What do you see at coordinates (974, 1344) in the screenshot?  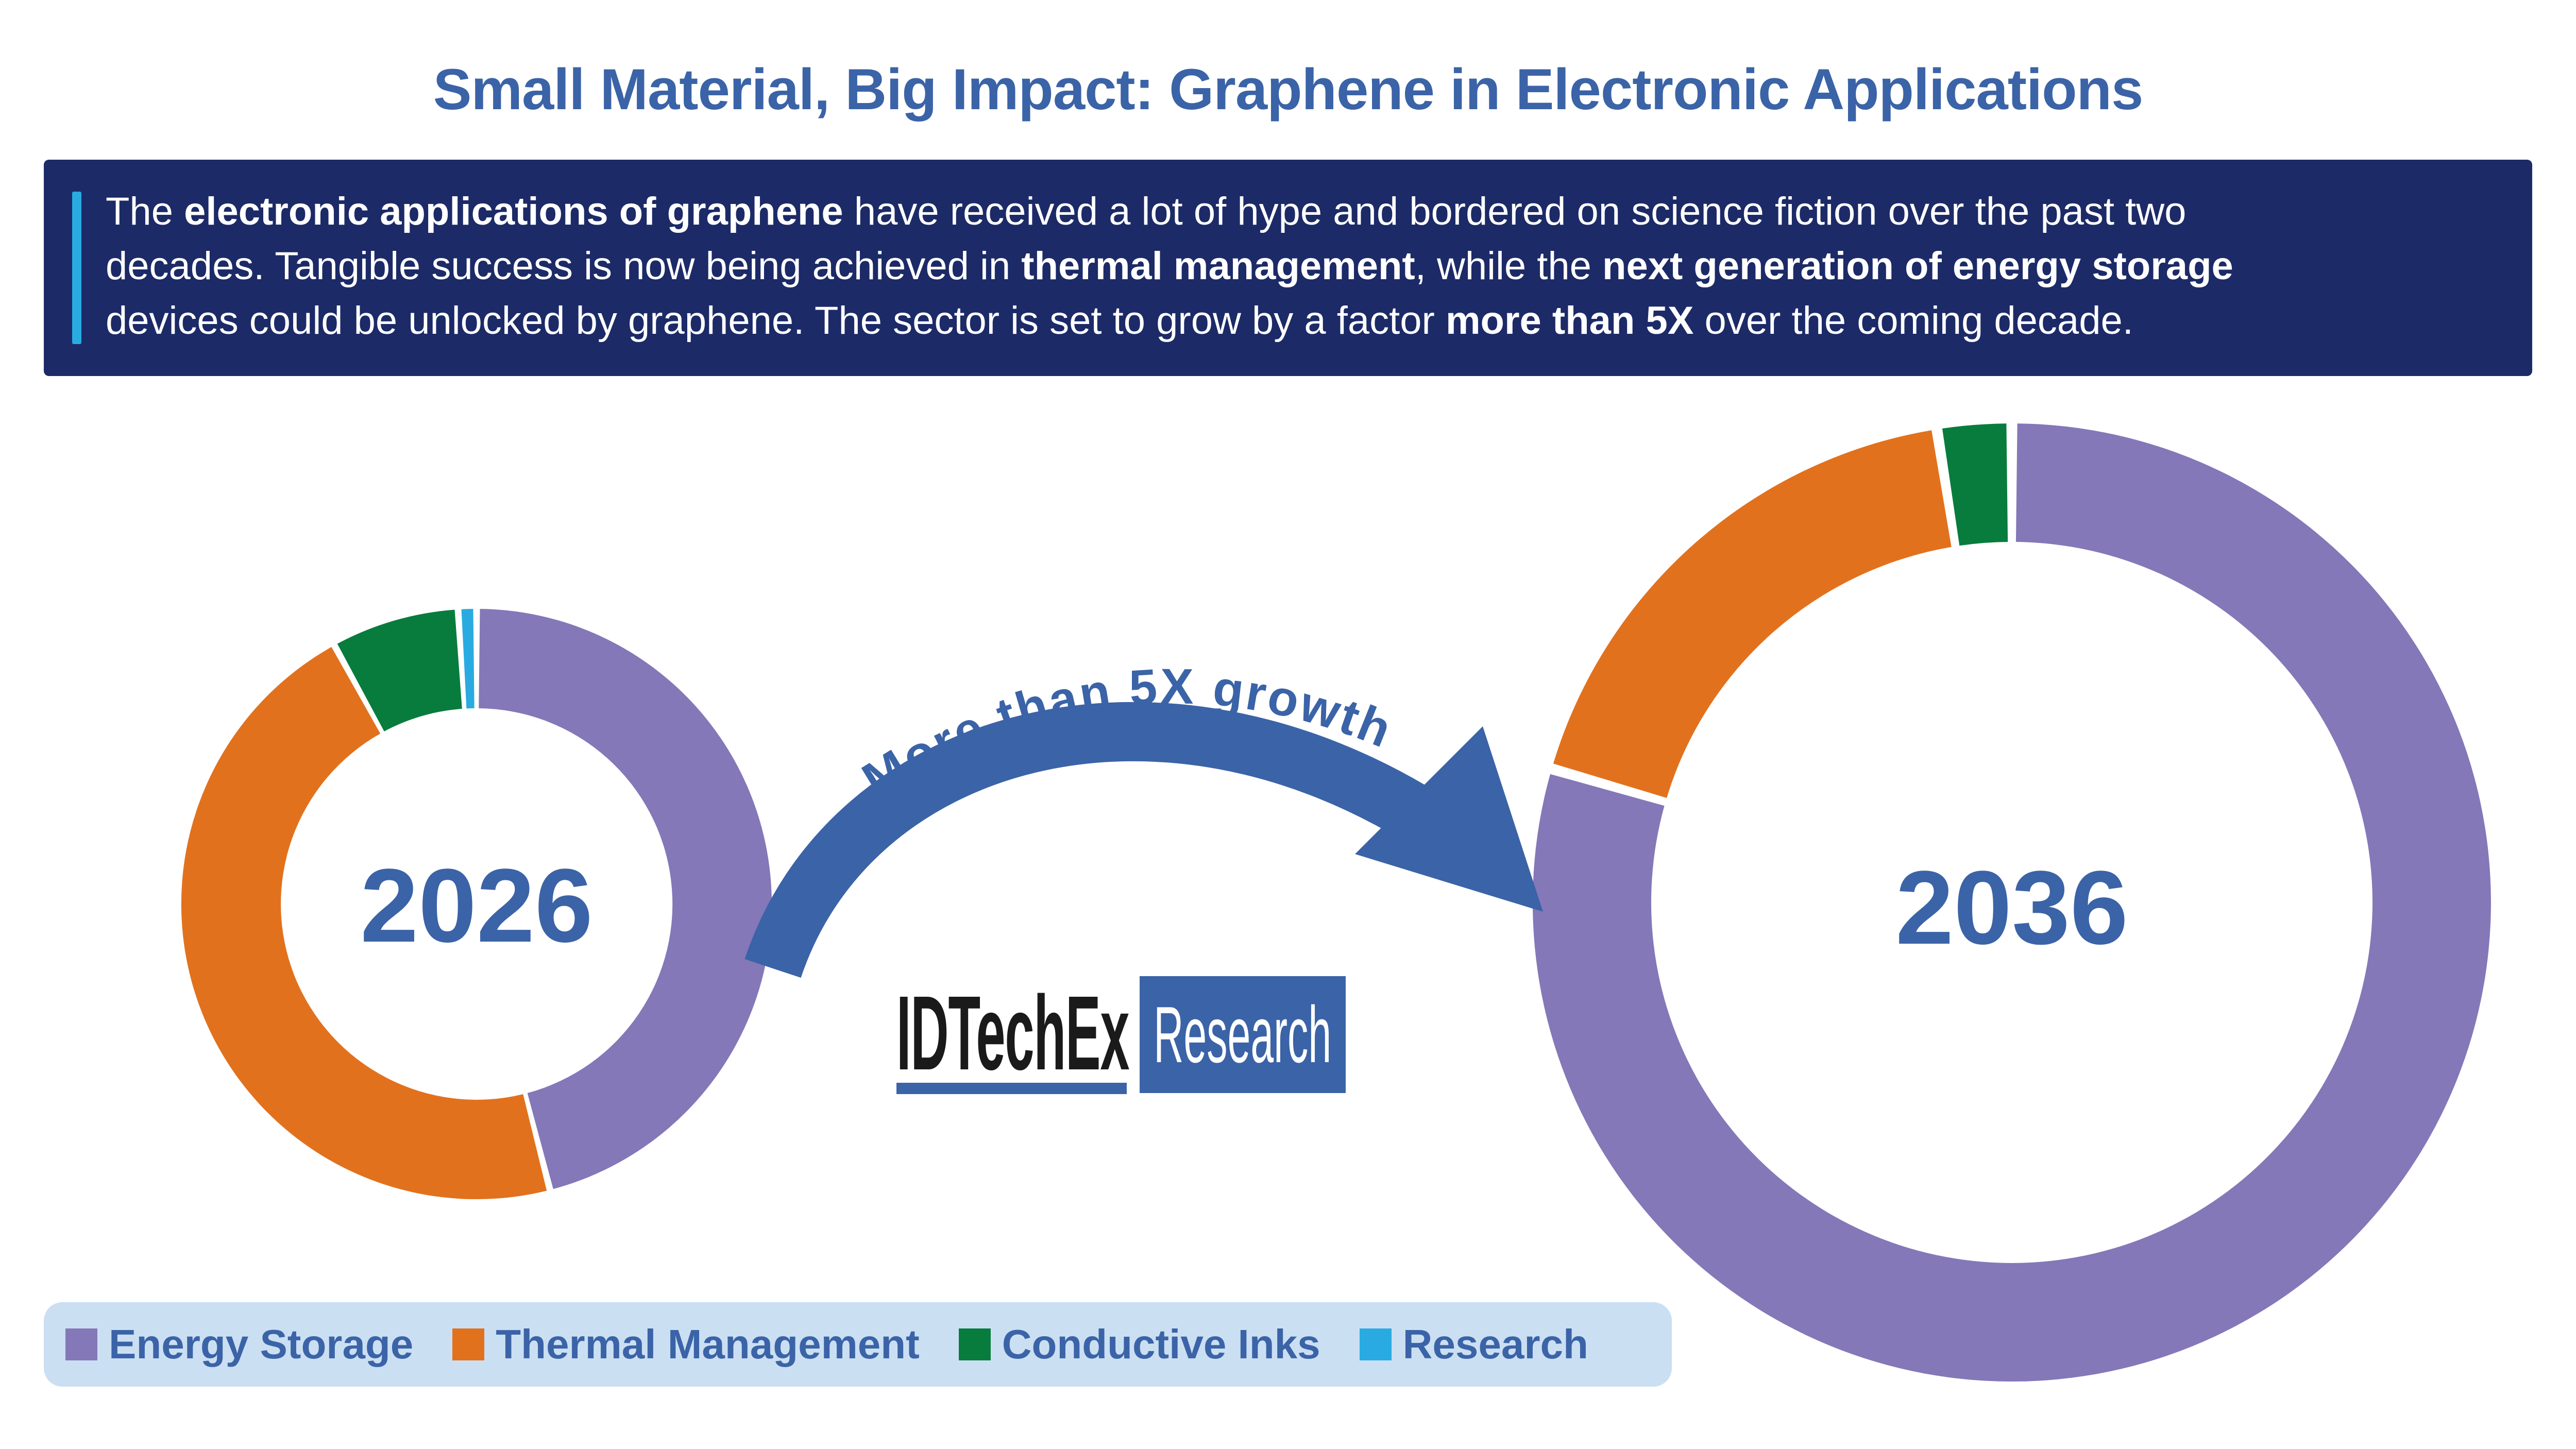 I see `conductive_inks-swatch-icon` at bounding box center [974, 1344].